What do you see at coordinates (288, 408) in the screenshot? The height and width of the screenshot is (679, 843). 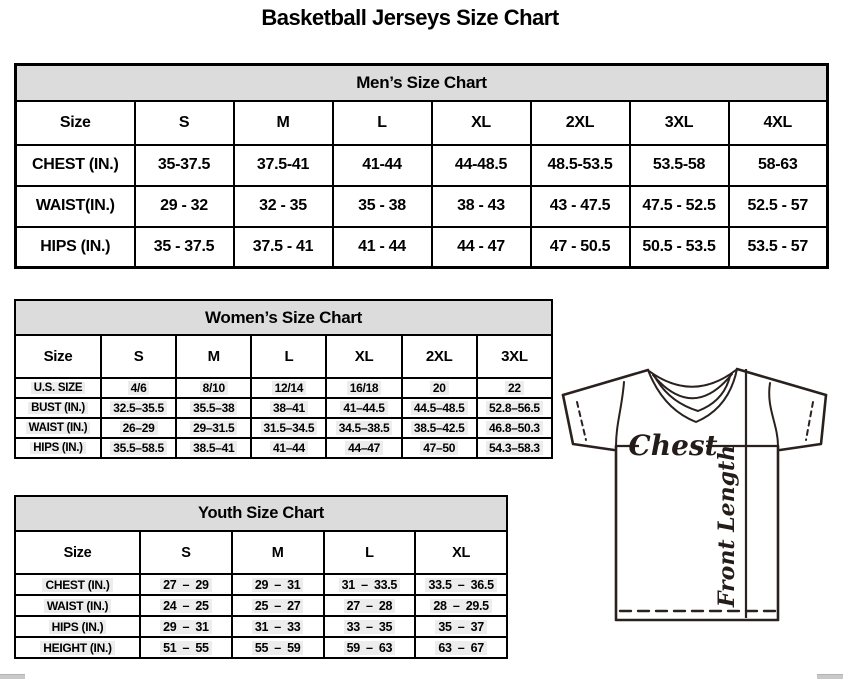 I see `size-cell-text: 38–41` at bounding box center [288, 408].